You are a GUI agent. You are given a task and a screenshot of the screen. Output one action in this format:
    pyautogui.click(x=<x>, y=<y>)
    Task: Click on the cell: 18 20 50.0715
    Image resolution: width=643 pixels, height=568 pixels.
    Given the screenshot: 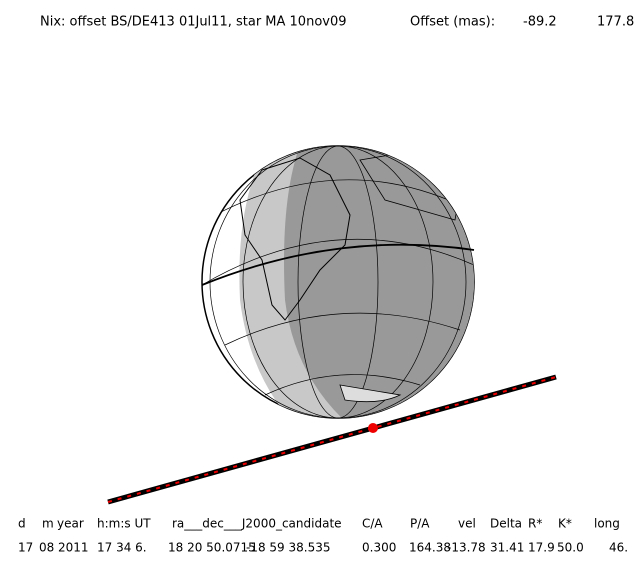 What is the action you would take?
    pyautogui.click(x=212, y=548)
    